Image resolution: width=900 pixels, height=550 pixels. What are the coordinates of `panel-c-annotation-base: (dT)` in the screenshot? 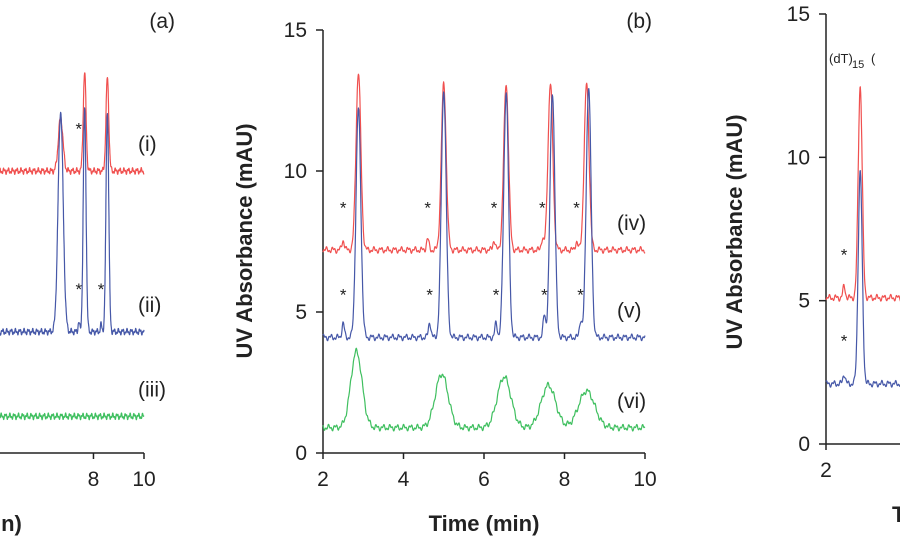 It's located at (841, 58).